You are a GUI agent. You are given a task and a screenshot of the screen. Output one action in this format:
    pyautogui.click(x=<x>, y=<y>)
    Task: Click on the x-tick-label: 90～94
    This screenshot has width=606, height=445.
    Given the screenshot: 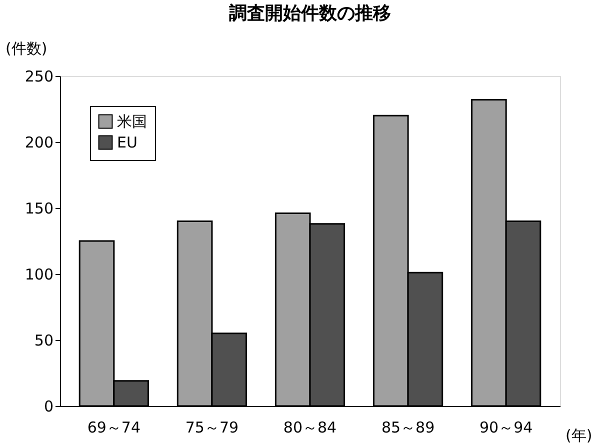 What is the action you would take?
    pyautogui.click(x=506, y=427)
    